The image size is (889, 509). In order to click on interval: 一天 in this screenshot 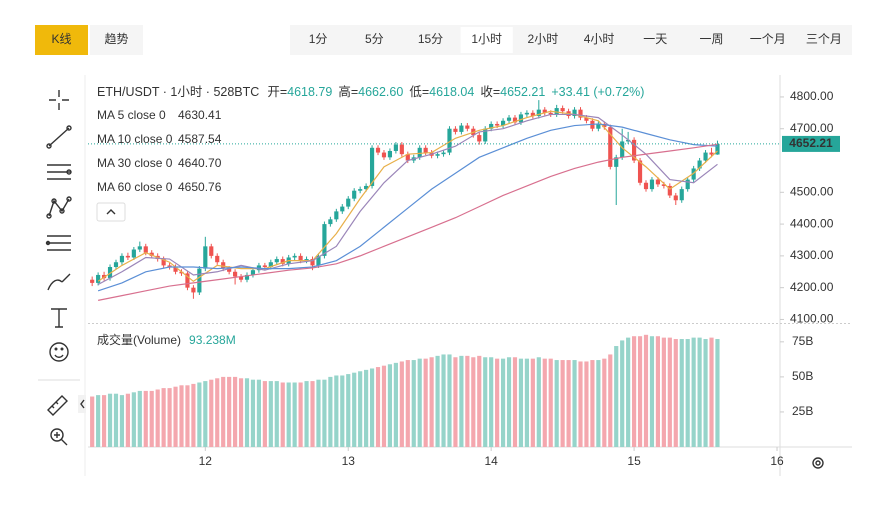, I will do `click(655, 39)`.